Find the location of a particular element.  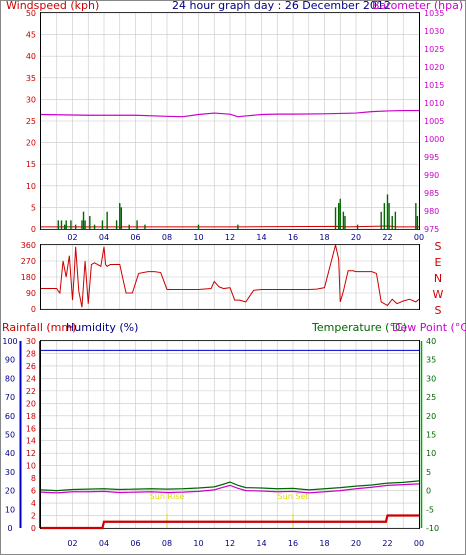

barometer-tick-label: 975 is located at coordinates (431, 229).